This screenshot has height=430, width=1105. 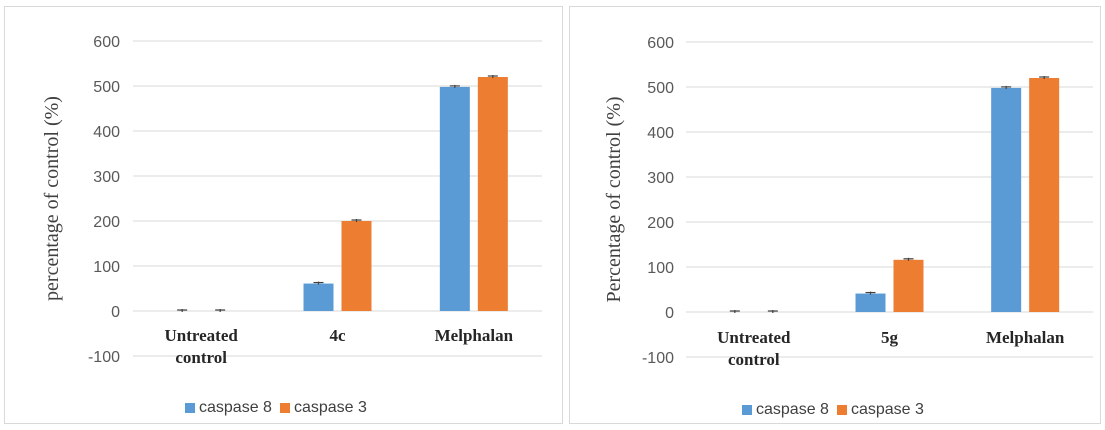 I want to click on x-category-label: 5g, so click(x=890, y=337).